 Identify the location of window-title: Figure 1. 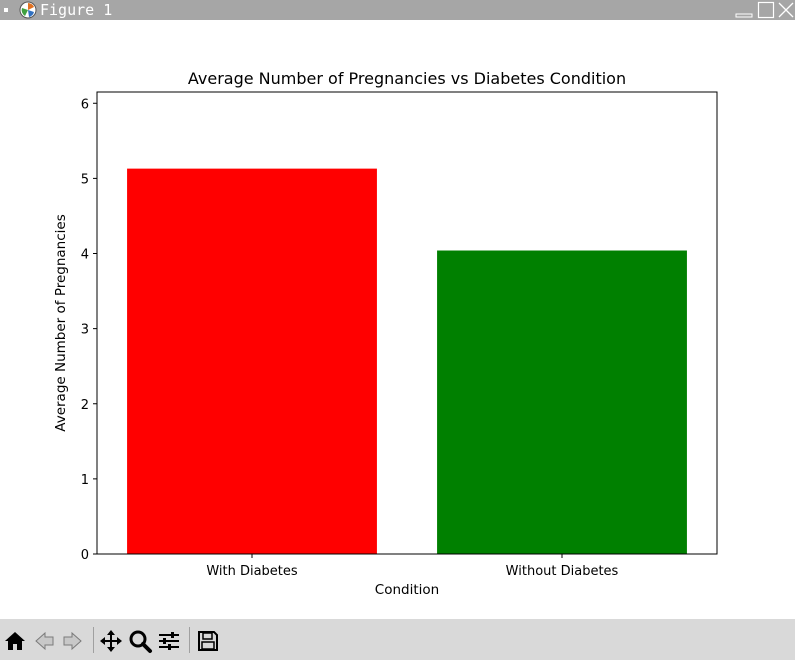
(76, 10).